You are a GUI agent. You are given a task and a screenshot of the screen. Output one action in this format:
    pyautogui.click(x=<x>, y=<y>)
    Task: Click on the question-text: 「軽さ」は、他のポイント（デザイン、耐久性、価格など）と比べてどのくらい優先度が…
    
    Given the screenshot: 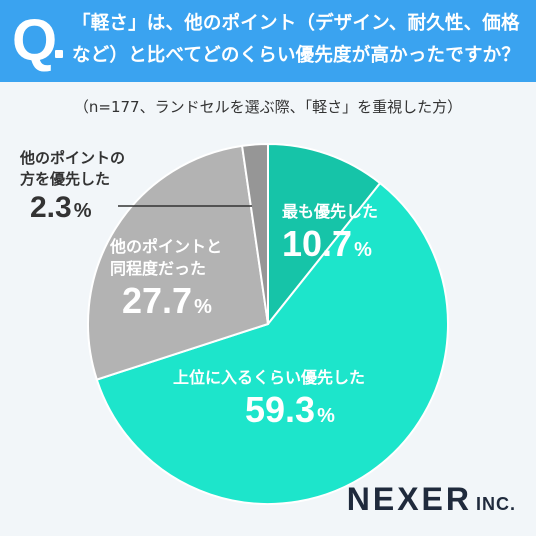 What is the action you would take?
    pyautogui.click(x=296, y=39)
    